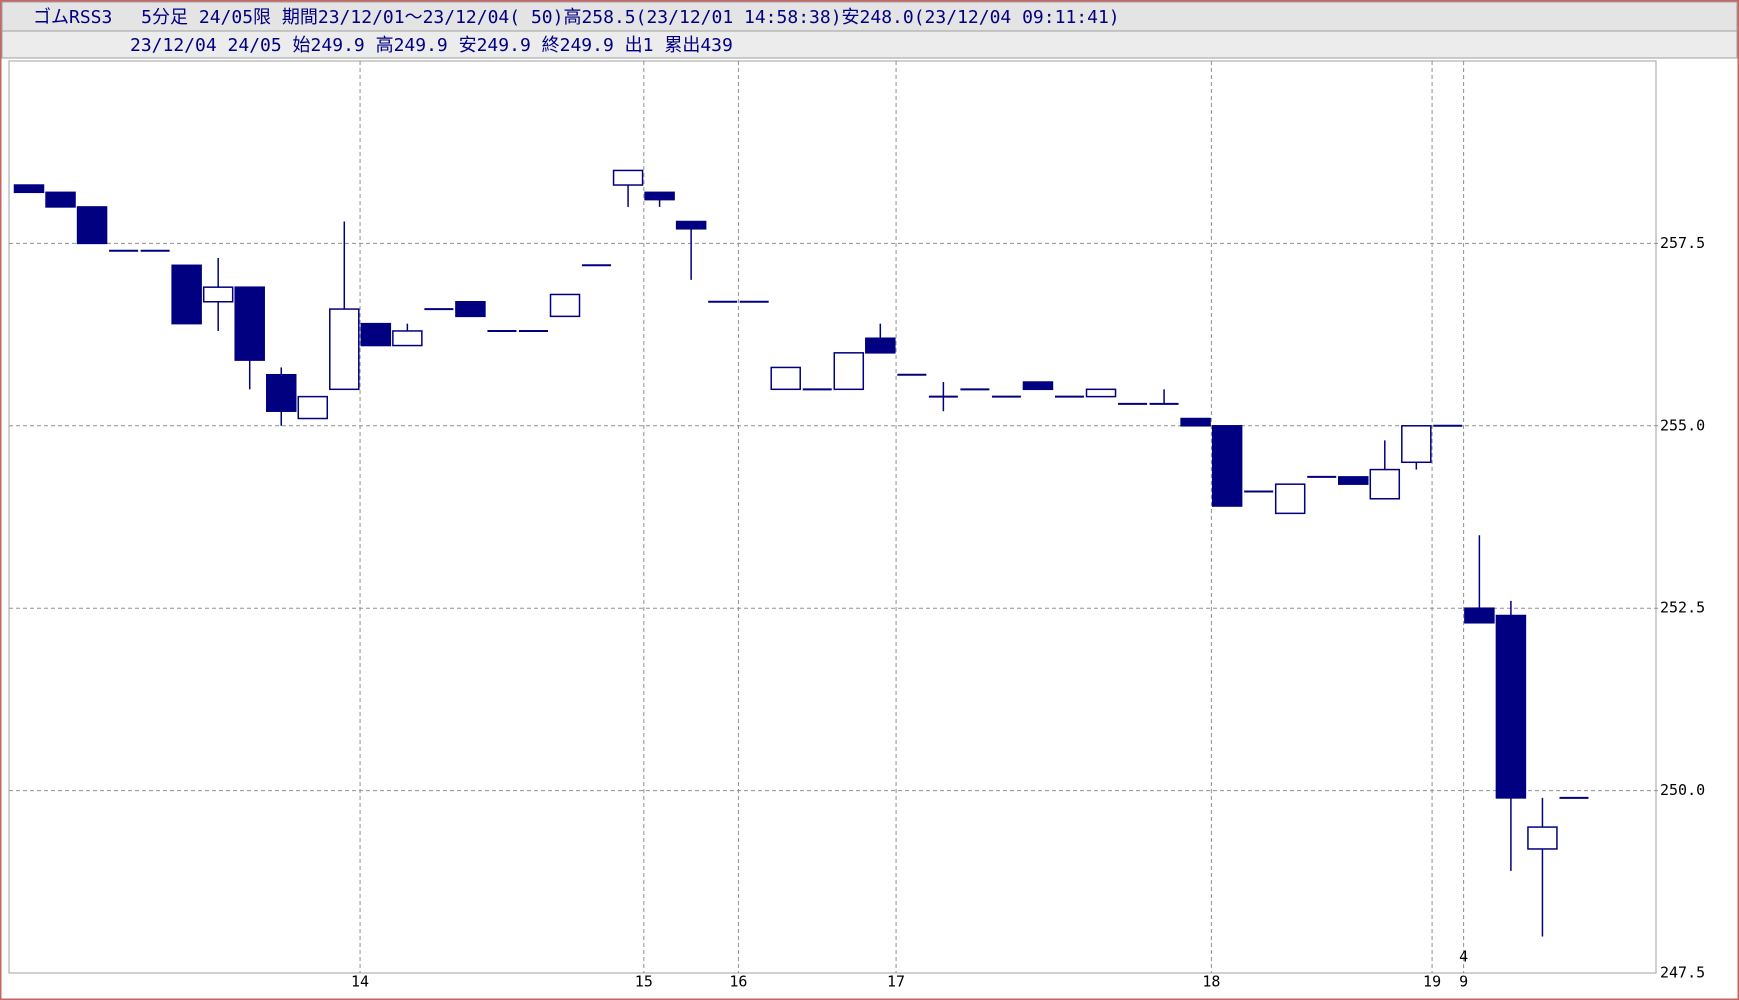 Image resolution: width=1739 pixels, height=1000 pixels. What do you see at coordinates (1682, 425) in the screenshot?
I see `y-tick-label: 255.0` at bounding box center [1682, 425].